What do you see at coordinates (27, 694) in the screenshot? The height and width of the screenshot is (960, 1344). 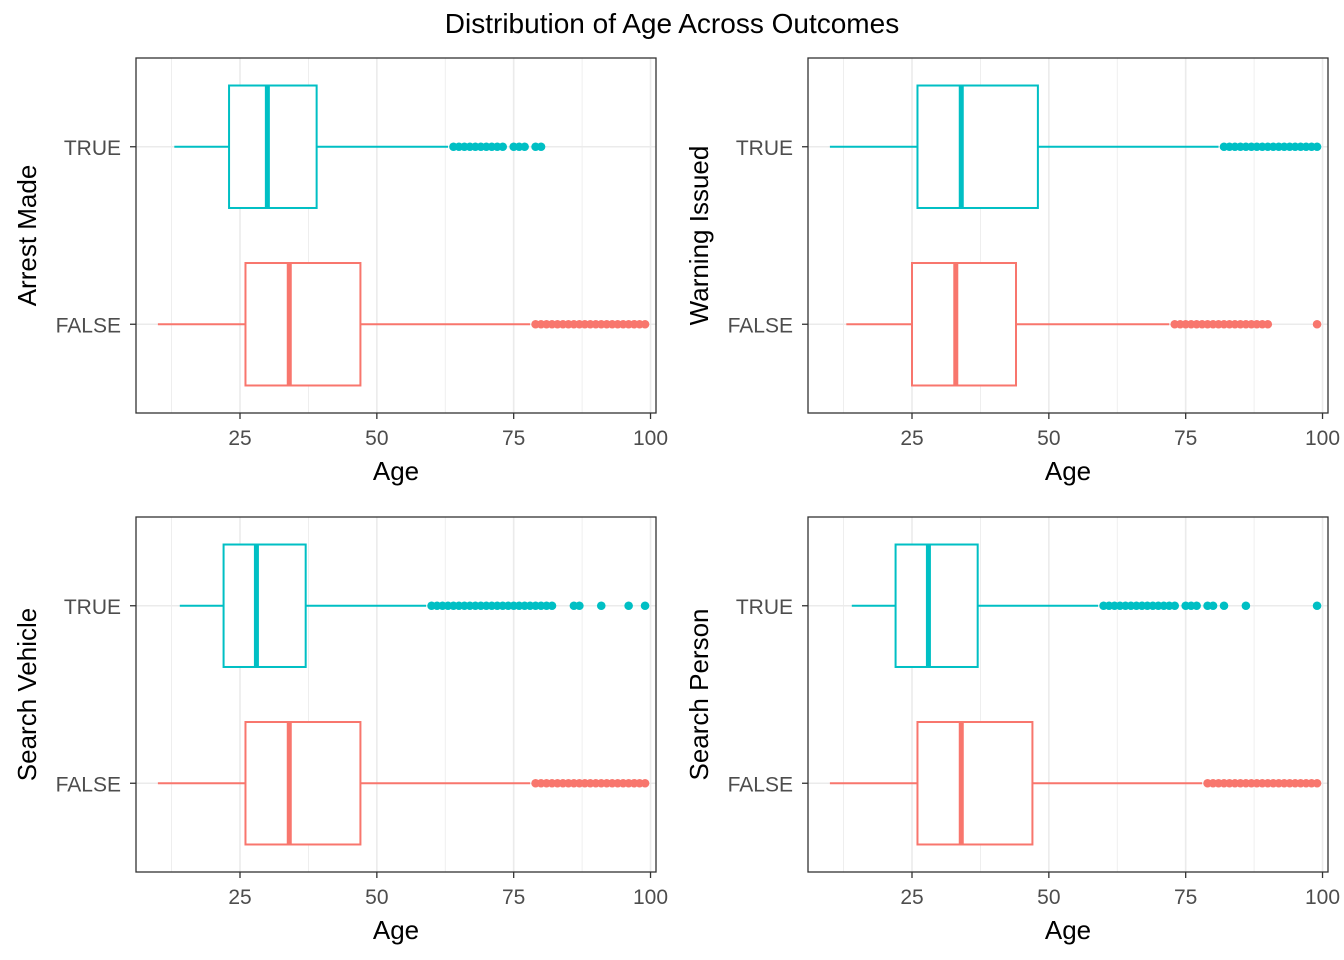 I see `y-axis-title: Search Vehicle` at bounding box center [27, 694].